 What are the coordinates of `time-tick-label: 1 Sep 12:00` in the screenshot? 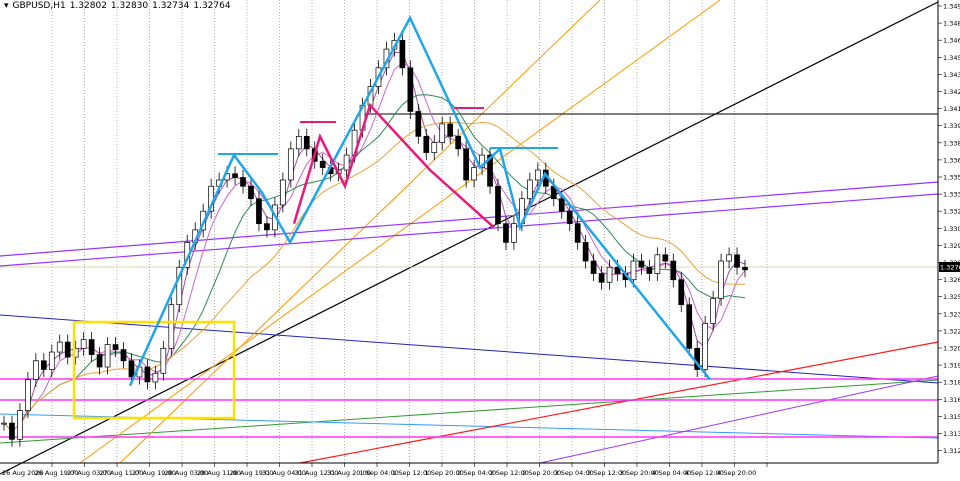 It's located at (411, 473).